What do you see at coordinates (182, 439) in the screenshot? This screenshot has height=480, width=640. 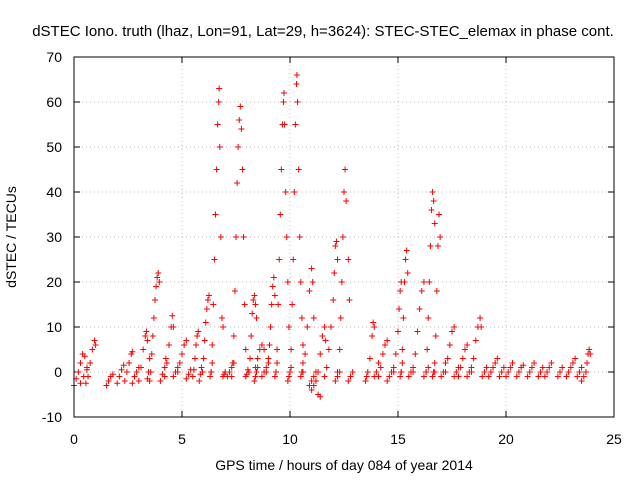 I see `x-tick-label: 5` at bounding box center [182, 439].